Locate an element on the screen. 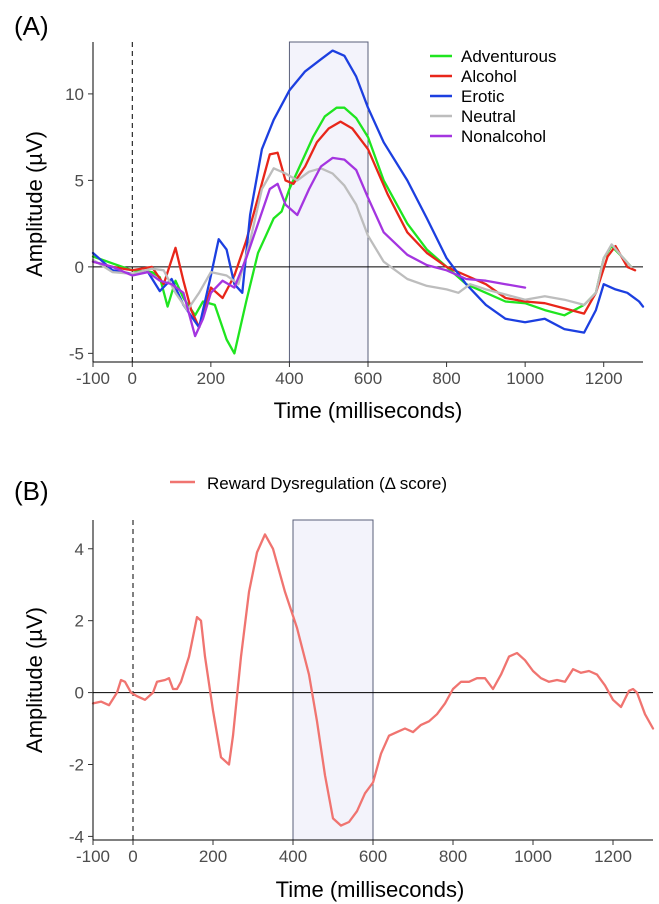  panel-a-x-tick-label: -100 is located at coordinates (93, 378).